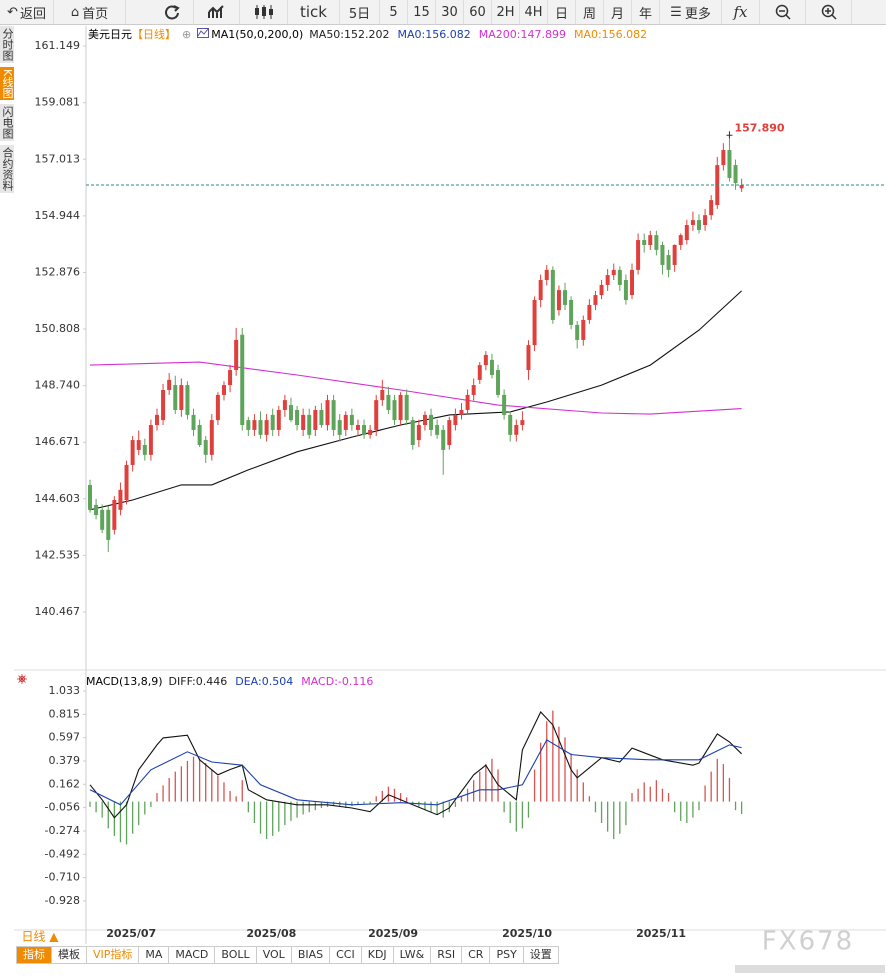 This screenshot has height=976, width=886. Describe the element at coordinates (203, 34) in the screenshot. I see `ma-icon` at that location.